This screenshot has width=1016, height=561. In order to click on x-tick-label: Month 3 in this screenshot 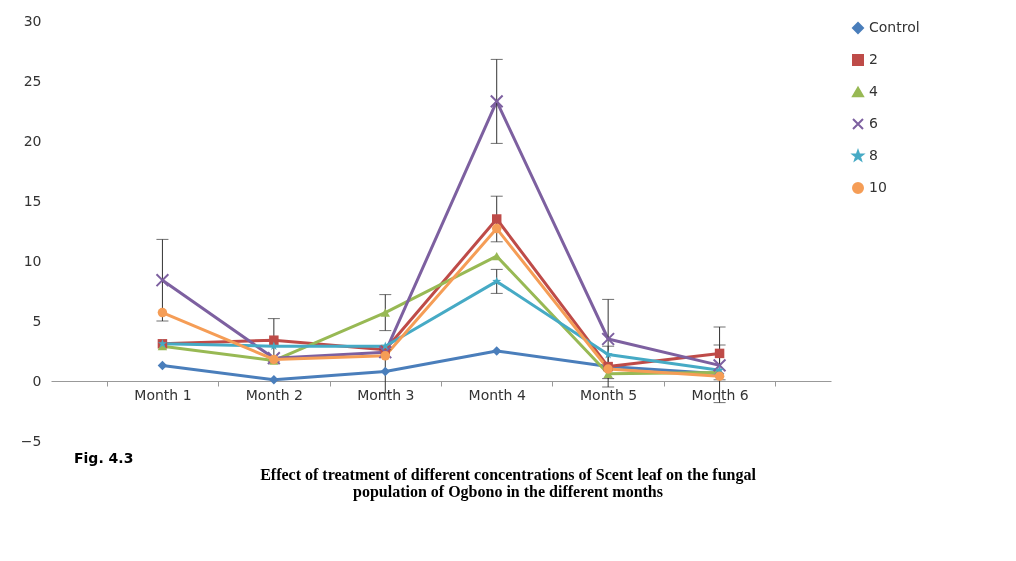, I will do `click(386, 394)`.